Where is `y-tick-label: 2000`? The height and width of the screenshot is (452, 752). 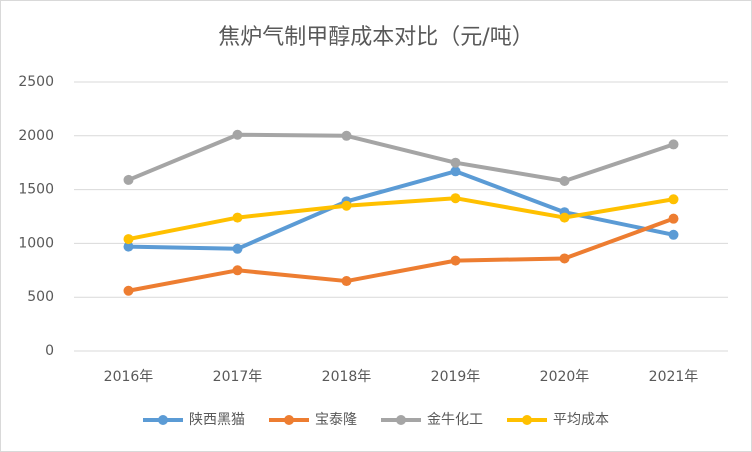 y-tick-label: 2000 is located at coordinates (36, 136).